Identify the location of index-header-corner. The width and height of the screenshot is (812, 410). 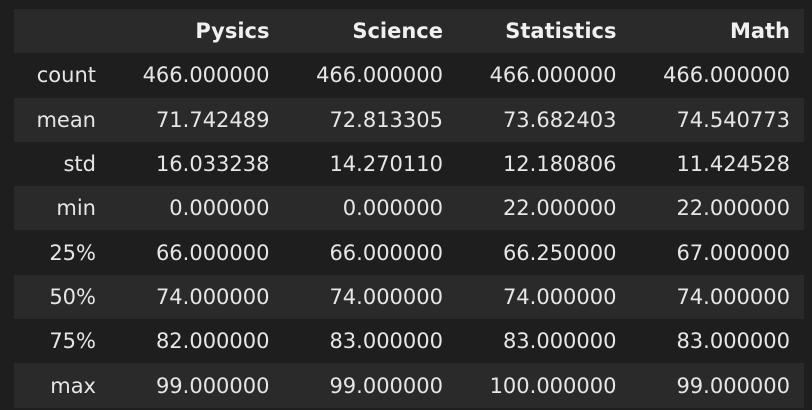
(62, 31).